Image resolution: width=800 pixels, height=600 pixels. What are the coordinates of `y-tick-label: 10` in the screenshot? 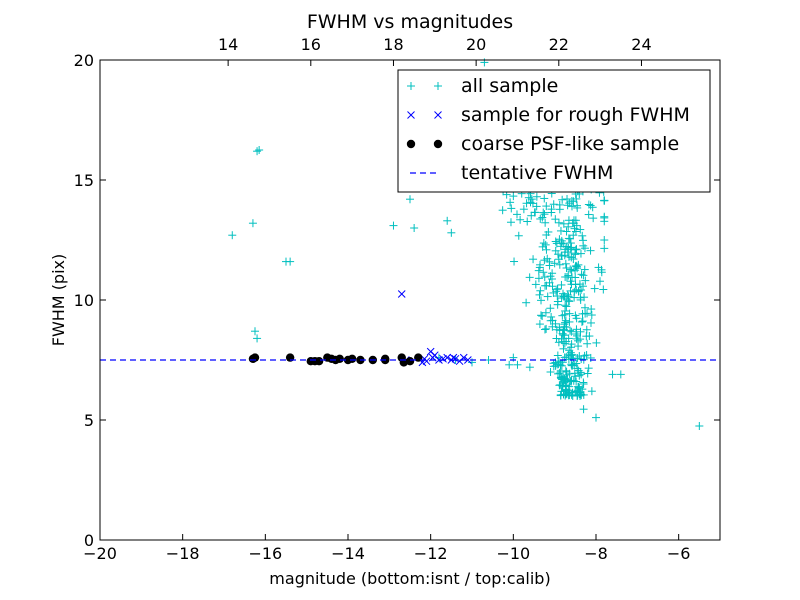 It's located at (84, 300).